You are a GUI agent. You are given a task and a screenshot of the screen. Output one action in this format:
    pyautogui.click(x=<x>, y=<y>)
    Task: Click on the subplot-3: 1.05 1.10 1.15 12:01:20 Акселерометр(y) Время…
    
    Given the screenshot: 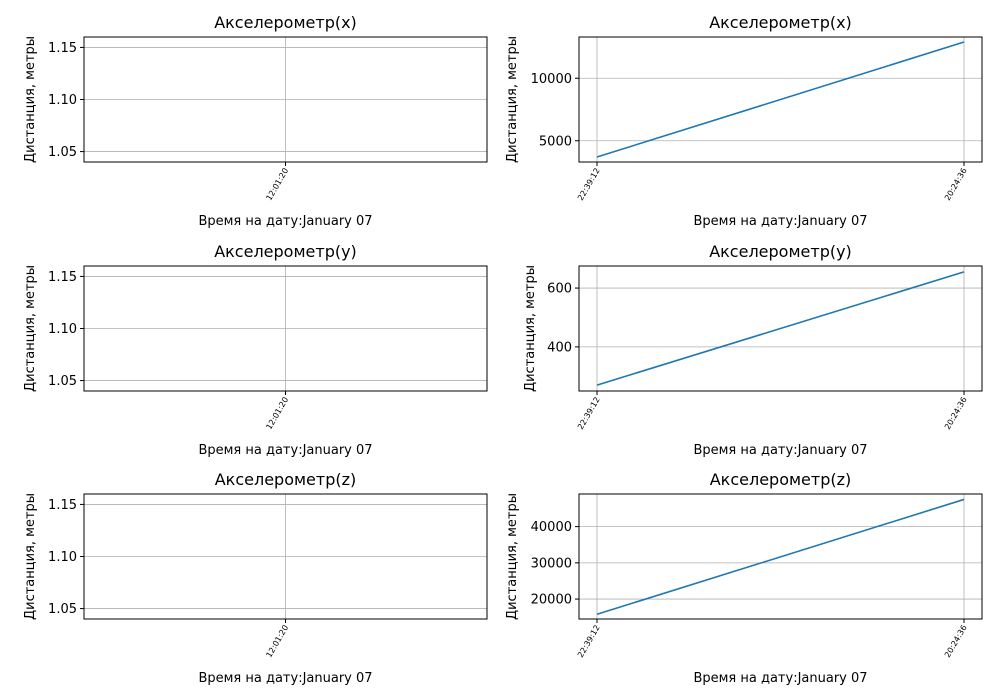 What is the action you would take?
    pyautogui.click(x=255, y=350)
    